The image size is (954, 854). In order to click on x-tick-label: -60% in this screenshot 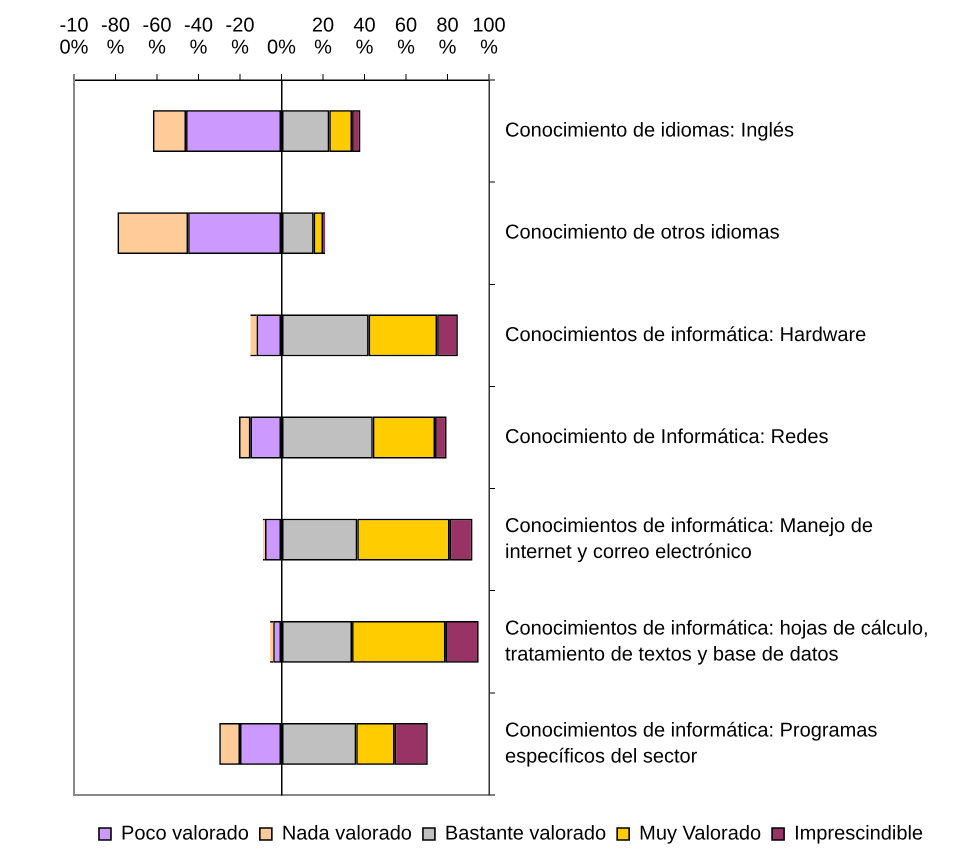, I will do `click(157, 36)`.